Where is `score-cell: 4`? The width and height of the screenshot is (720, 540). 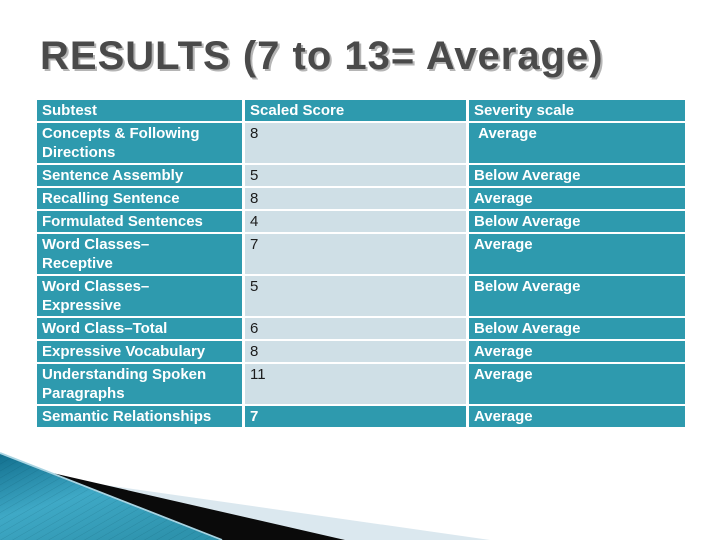
score-cell: 4 is located at coordinates (355, 221).